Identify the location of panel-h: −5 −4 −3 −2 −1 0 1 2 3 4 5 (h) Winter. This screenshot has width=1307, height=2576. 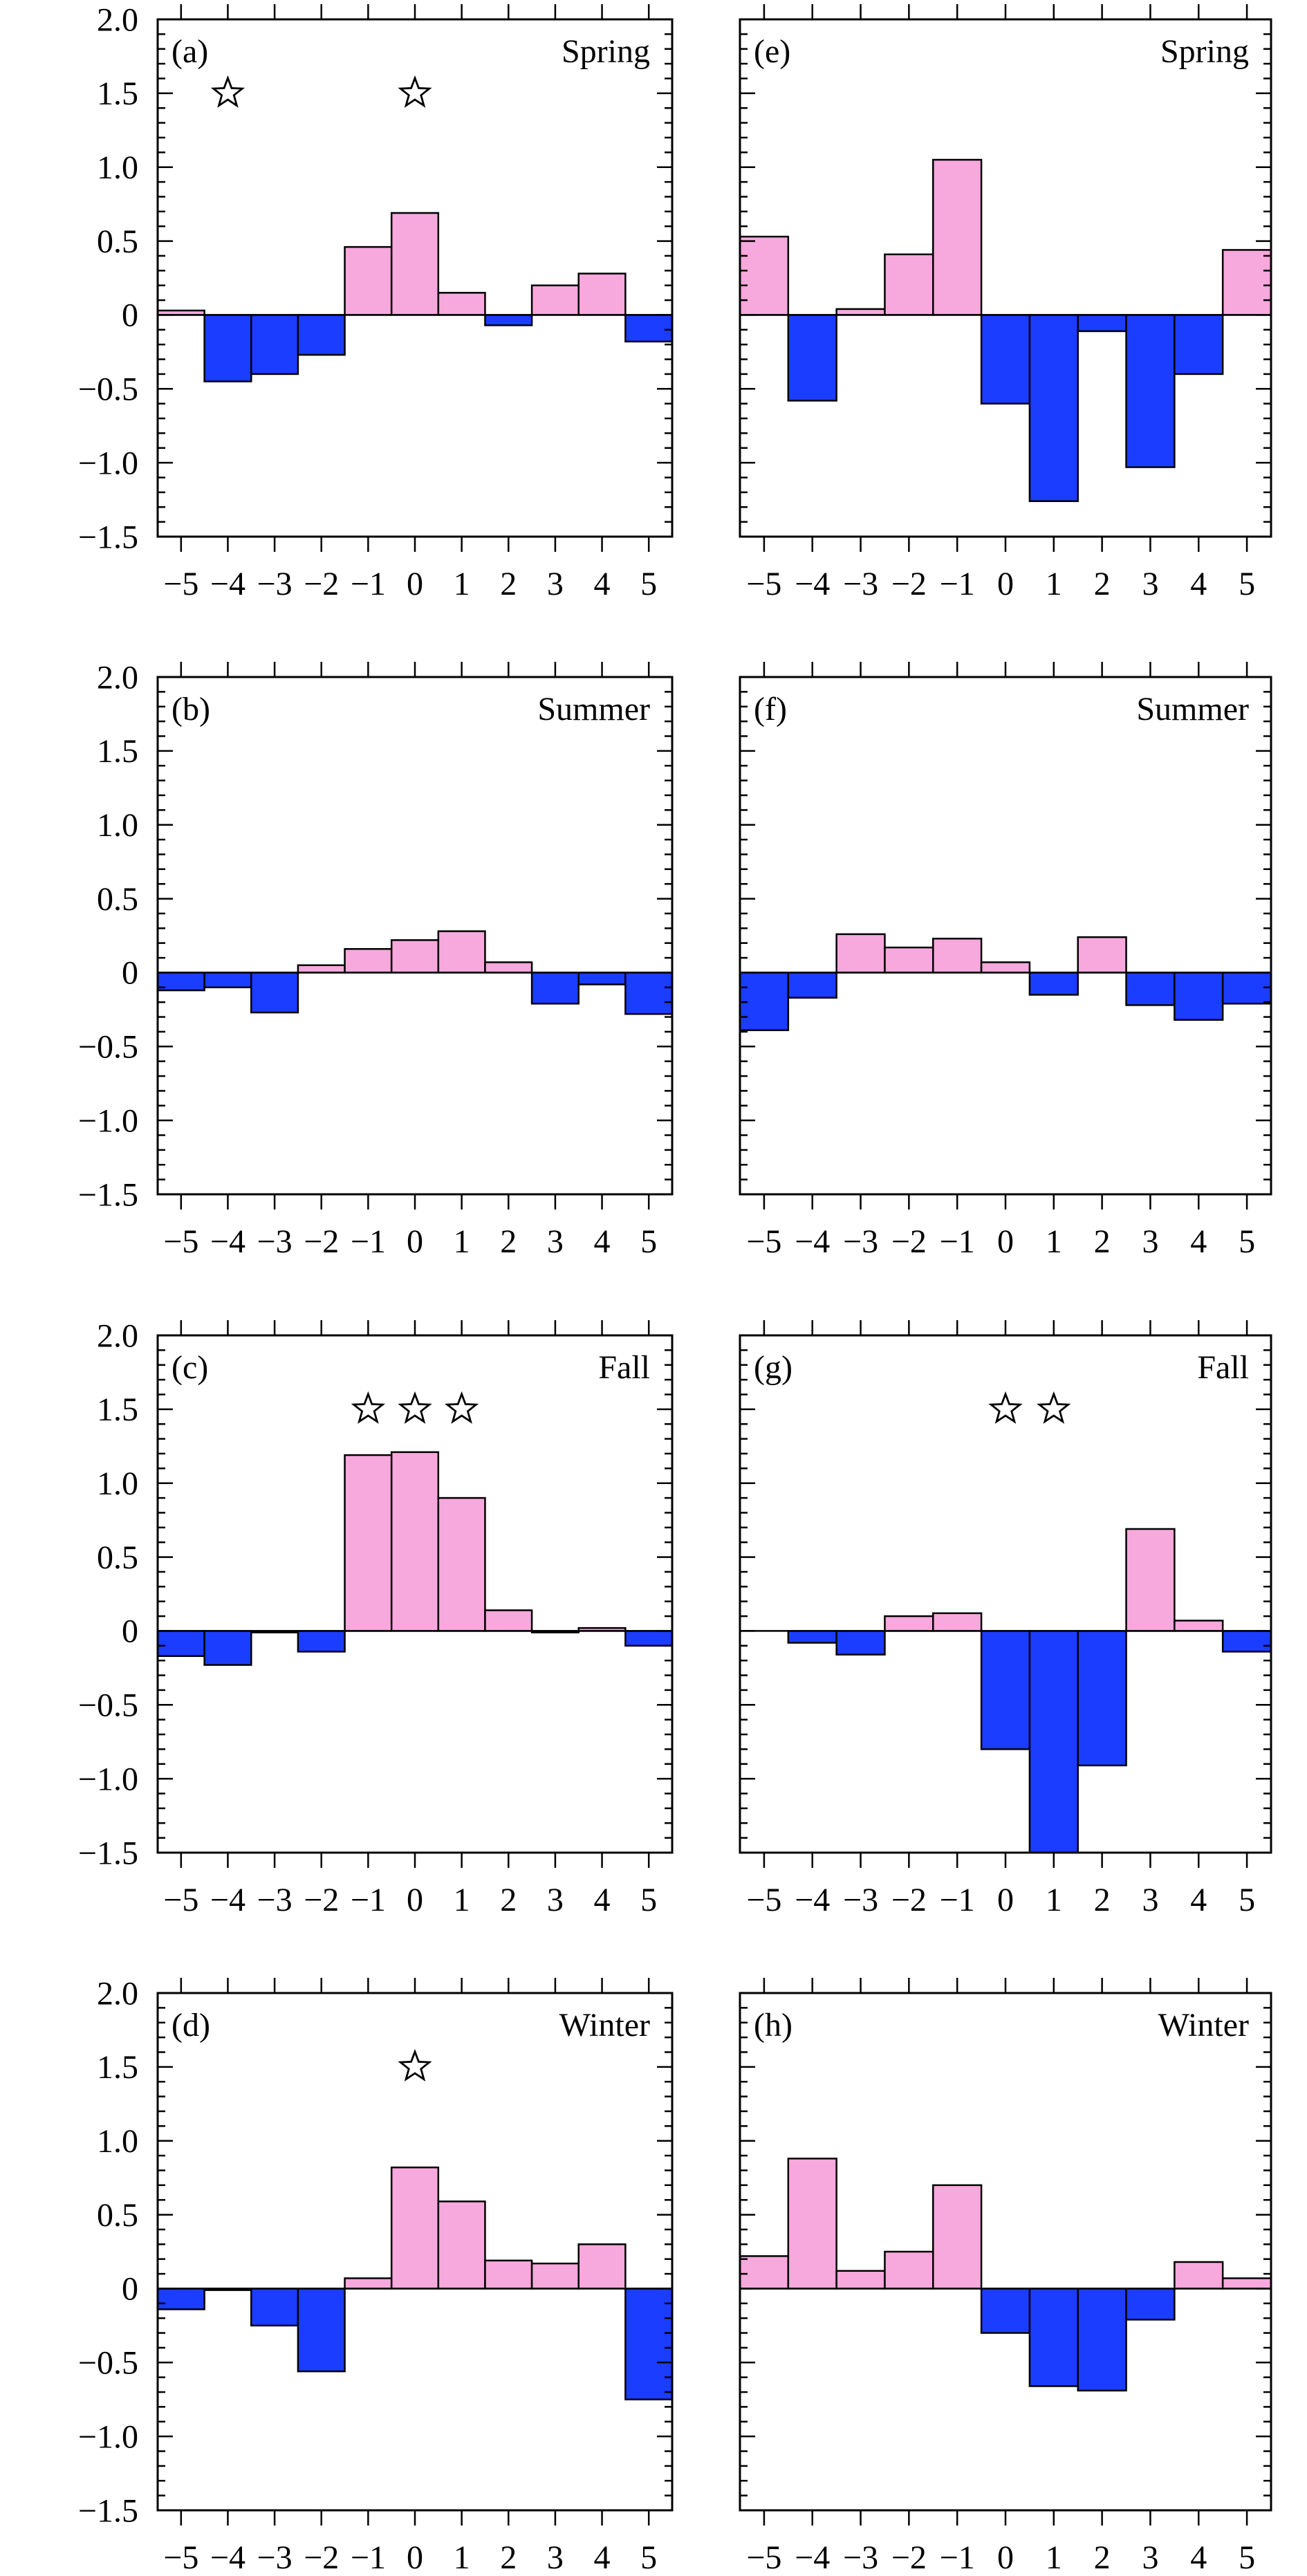
(1005, 2277).